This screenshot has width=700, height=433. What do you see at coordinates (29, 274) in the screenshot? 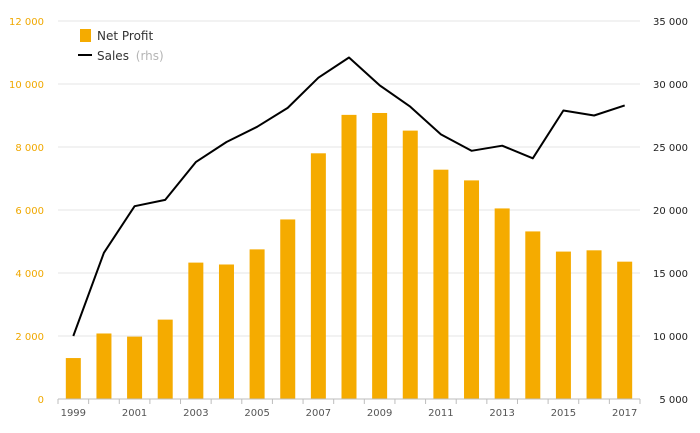
I see `left-tick-label: 4 000` at bounding box center [29, 274].